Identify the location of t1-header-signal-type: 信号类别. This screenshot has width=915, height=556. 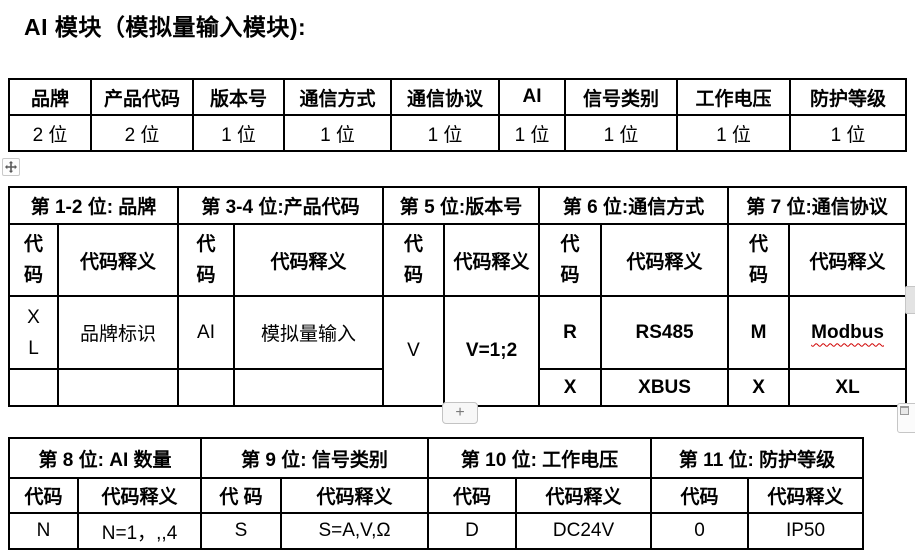
(621, 97).